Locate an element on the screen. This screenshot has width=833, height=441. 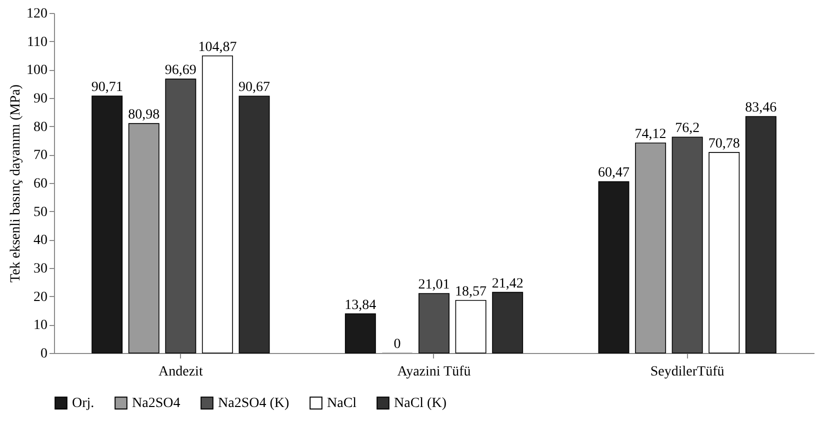
data-label: 60,47 is located at coordinates (614, 173).